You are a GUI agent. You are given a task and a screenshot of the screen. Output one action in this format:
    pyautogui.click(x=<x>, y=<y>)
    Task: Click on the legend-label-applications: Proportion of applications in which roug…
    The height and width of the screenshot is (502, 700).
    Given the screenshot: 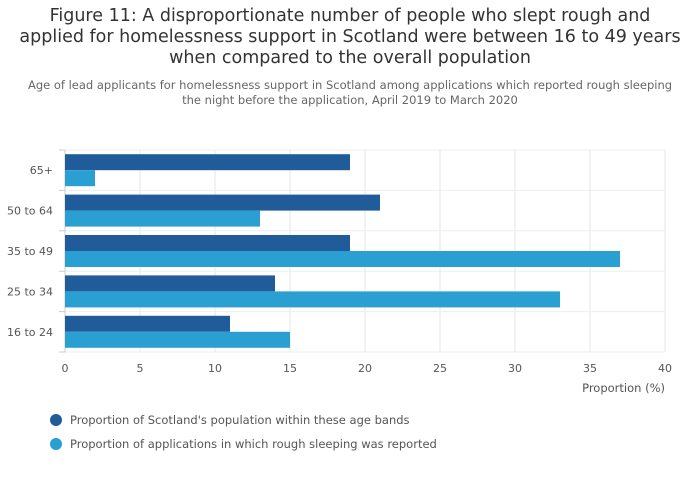 What is the action you would take?
    pyautogui.click(x=253, y=444)
    